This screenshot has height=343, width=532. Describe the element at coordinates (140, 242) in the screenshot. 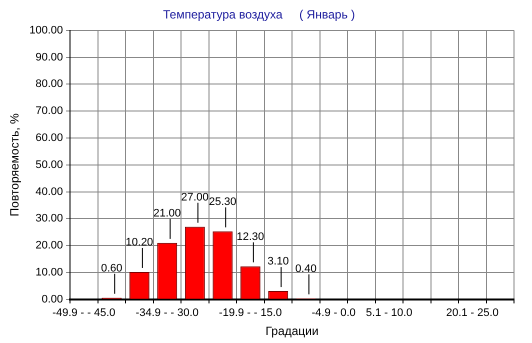

I see `data-label: 10.20` at that location.